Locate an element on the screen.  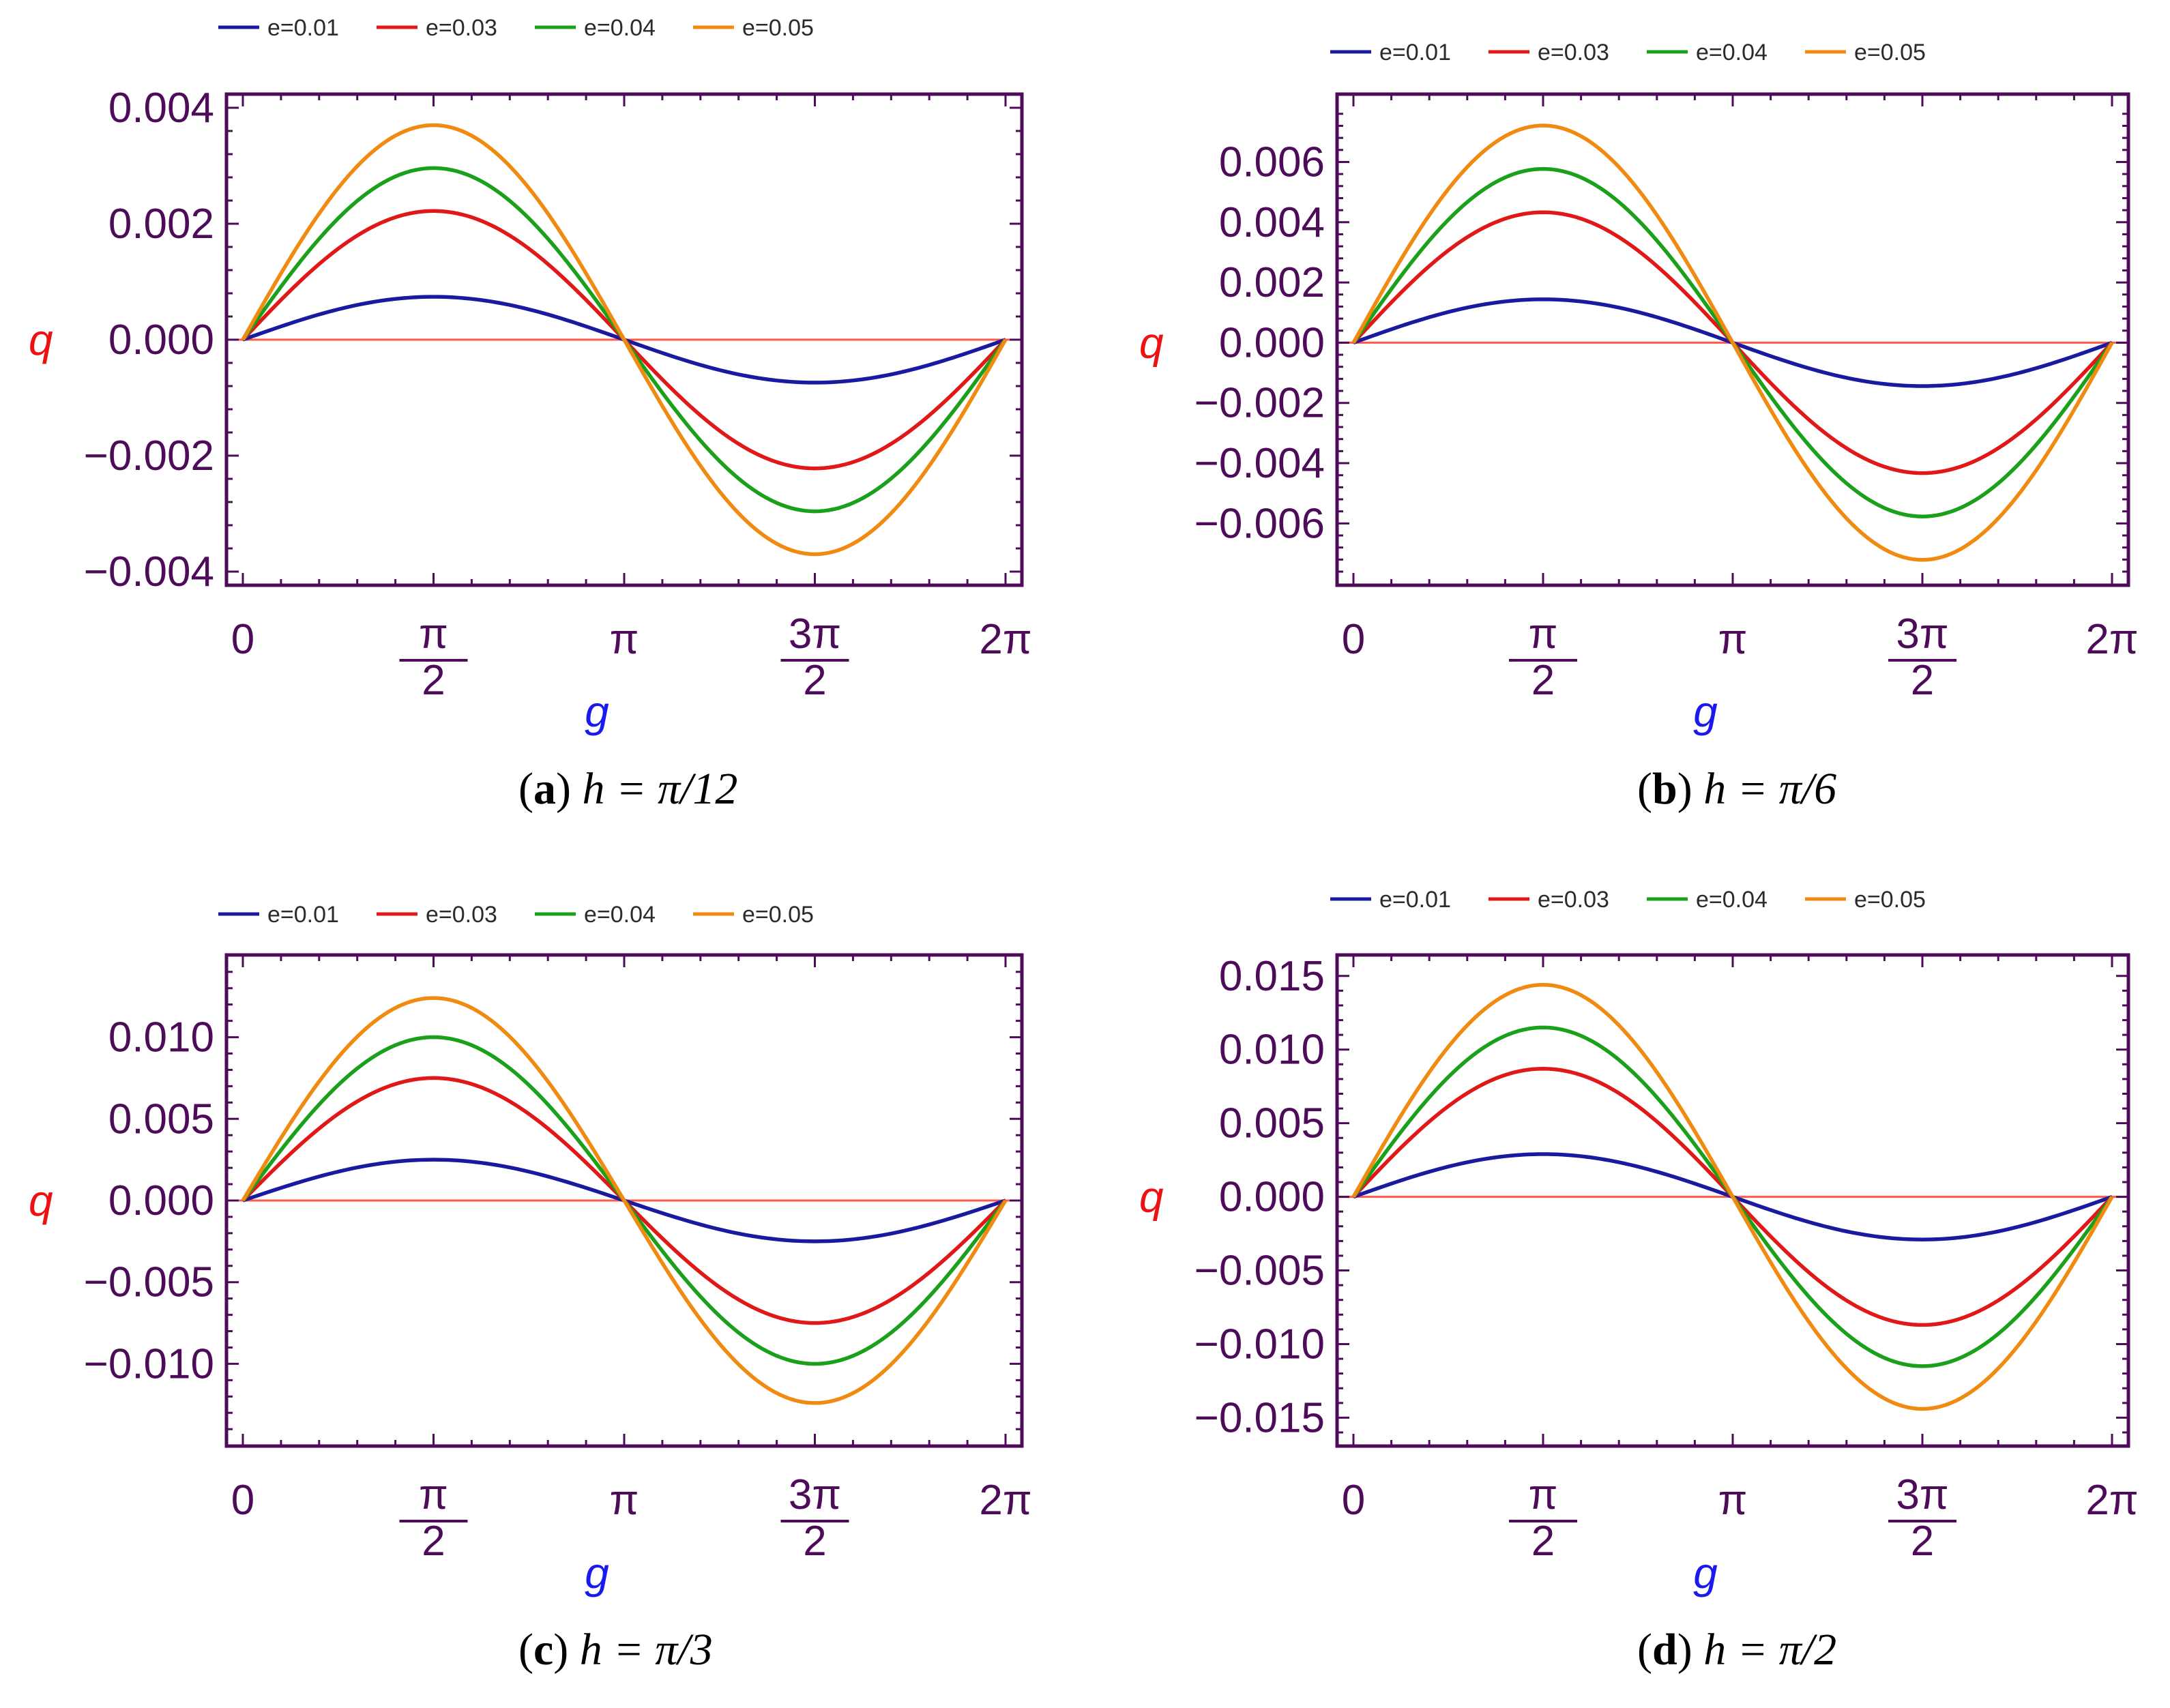
panel-caption: (b) h = π/6 is located at coordinates (1736, 789).